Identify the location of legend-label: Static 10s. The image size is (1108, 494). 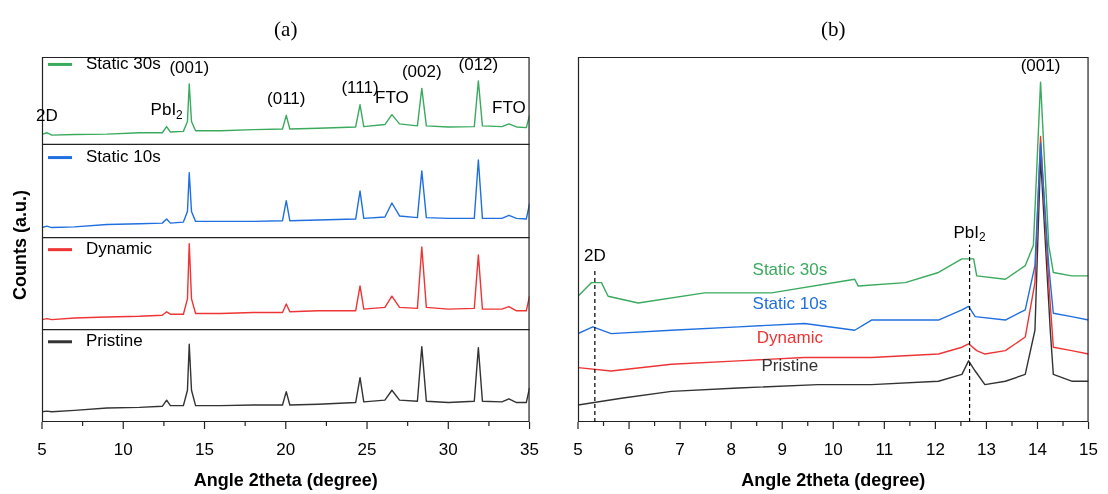
(123, 157).